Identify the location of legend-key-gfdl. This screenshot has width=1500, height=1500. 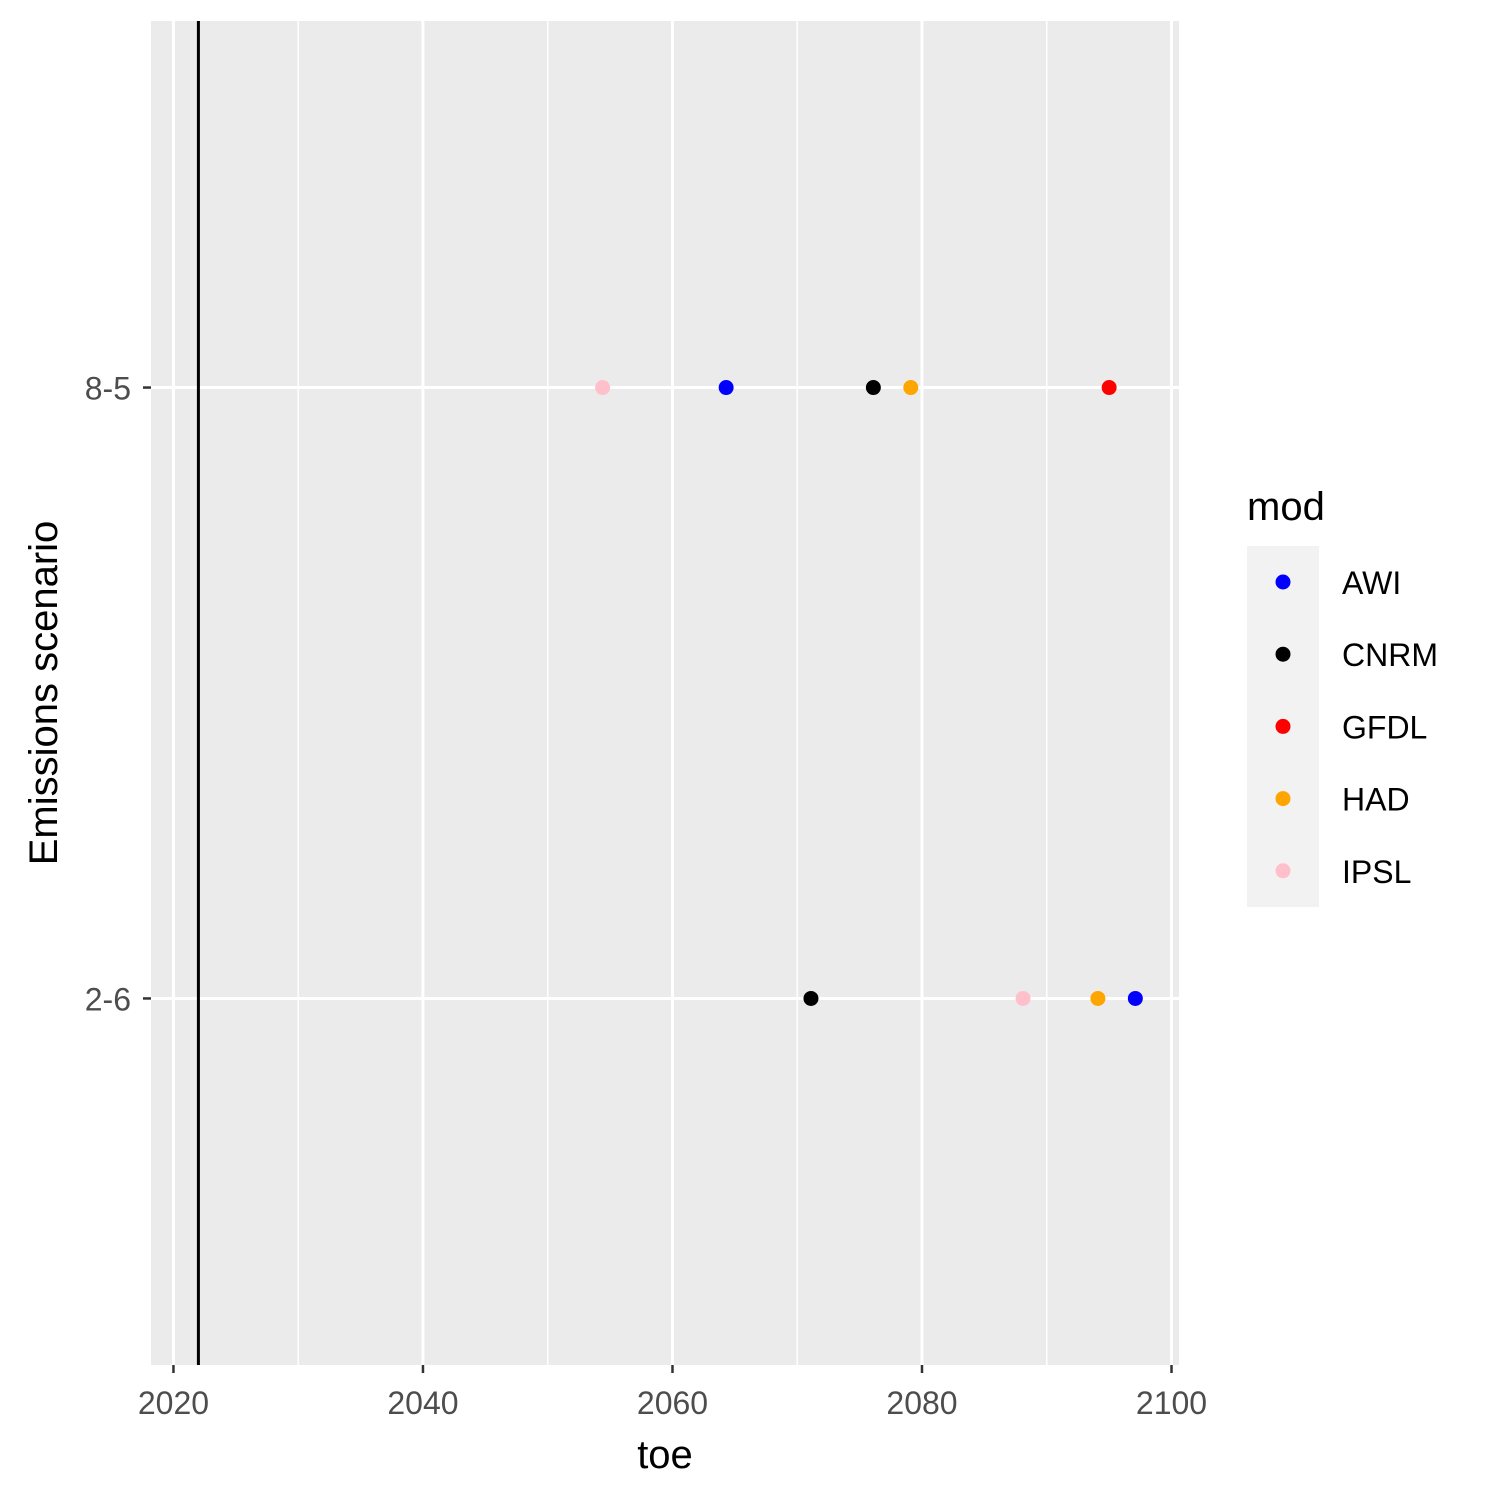
(1283, 726).